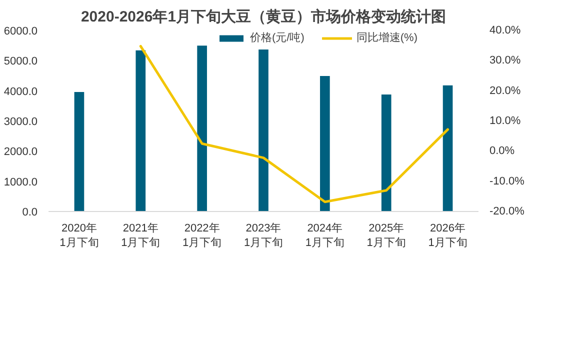  What do you see at coordinates (21, 62) in the screenshot?
I see `y-tick-label: 5000.0` at bounding box center [21, 62].